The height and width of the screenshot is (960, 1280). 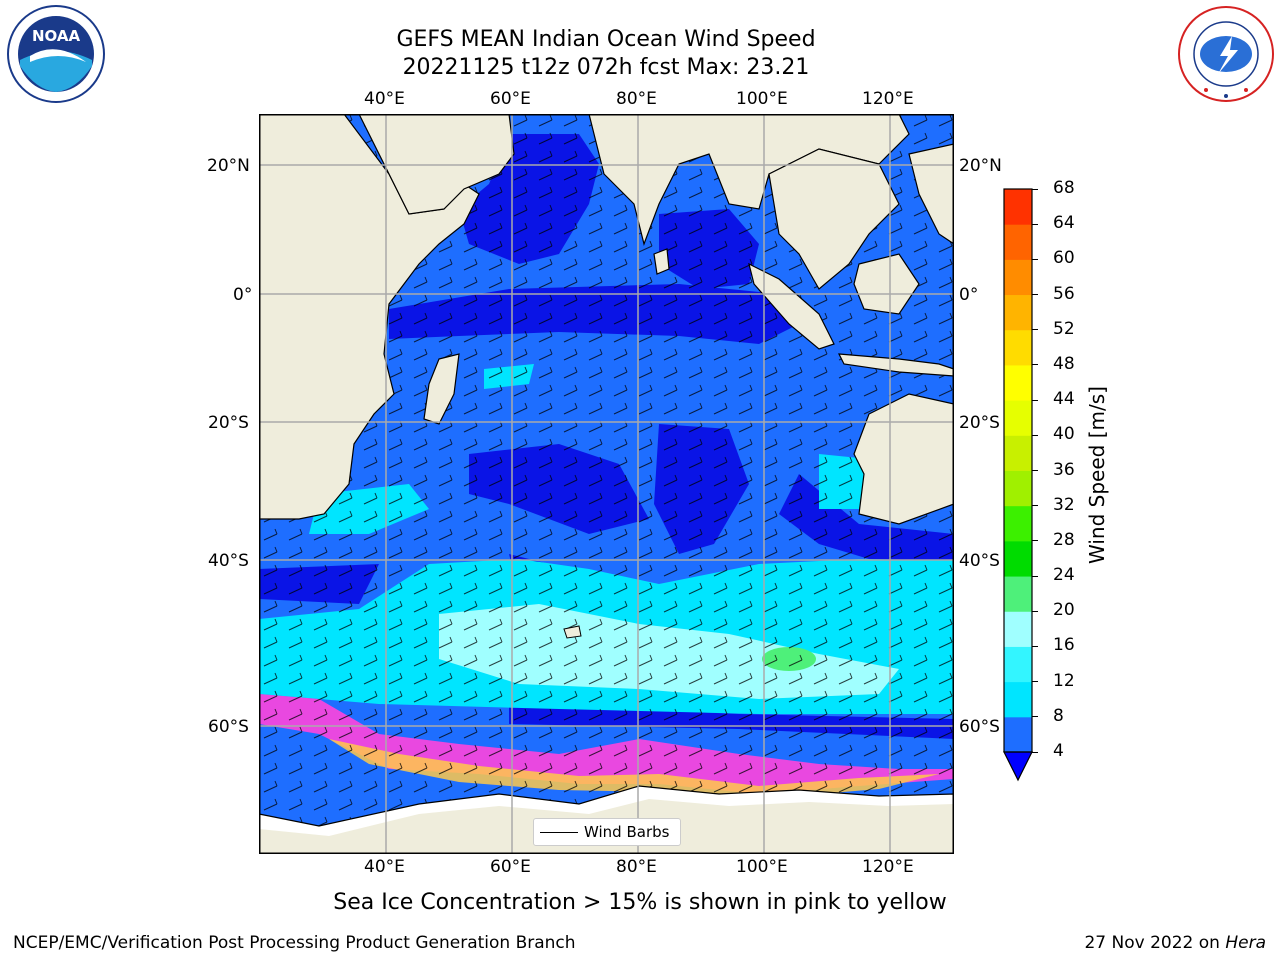 I want to click on colorbar, so click(x=1018, y=485).